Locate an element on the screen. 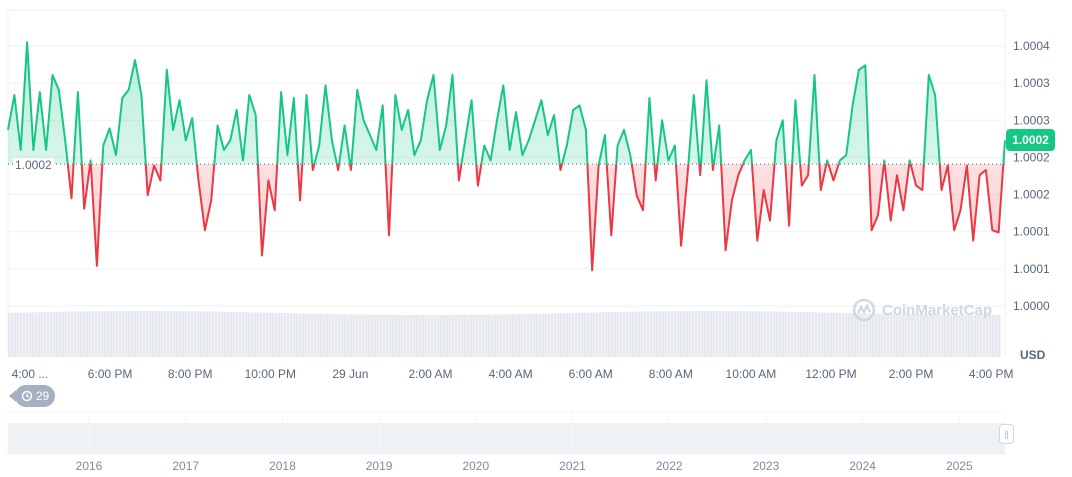 This screenshot has width=1072, height=477. y-tick-label: 1.0001 is located at coordinates (1031, 232).